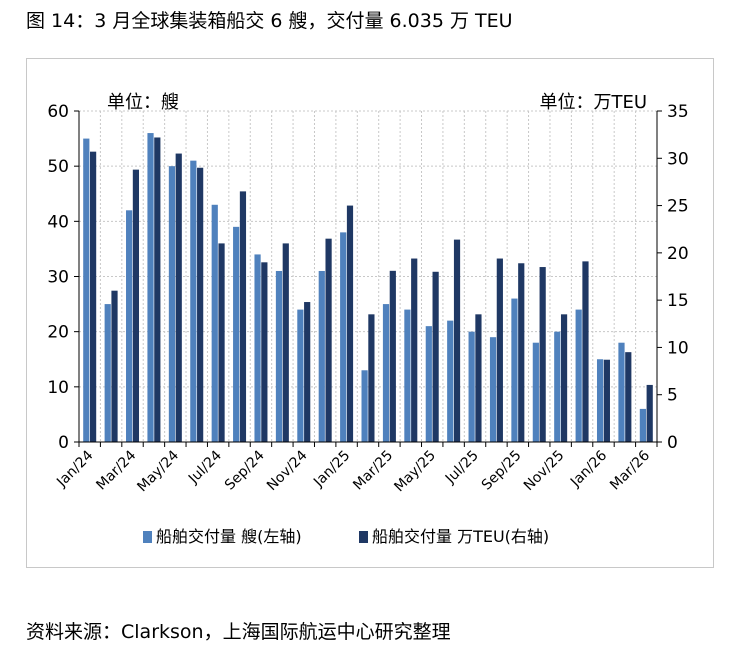  What do you see at coordinates (58, 388) in the screenshot?
I see `left-tick-label: 10` at bounding box center [58, 388].